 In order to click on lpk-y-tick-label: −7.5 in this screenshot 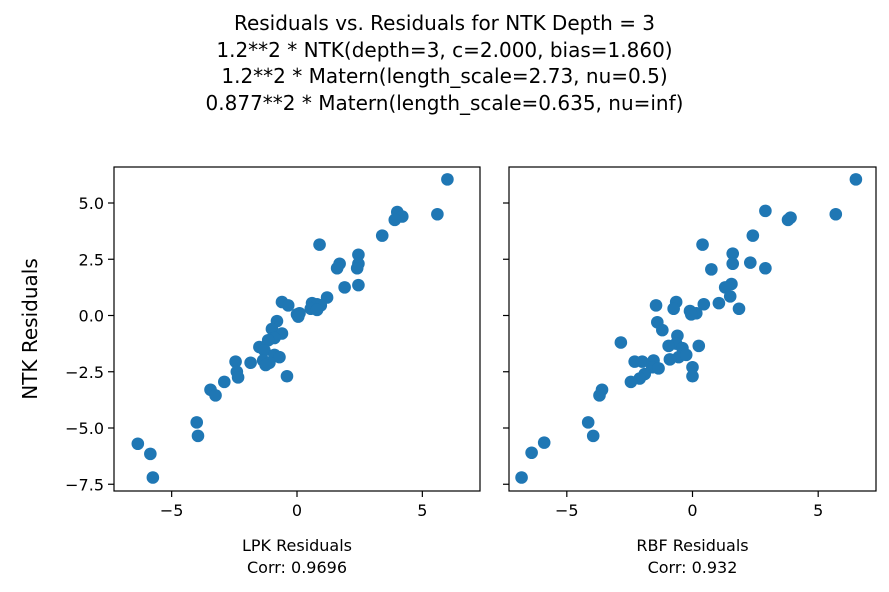, I will do `click(84, 484)`.